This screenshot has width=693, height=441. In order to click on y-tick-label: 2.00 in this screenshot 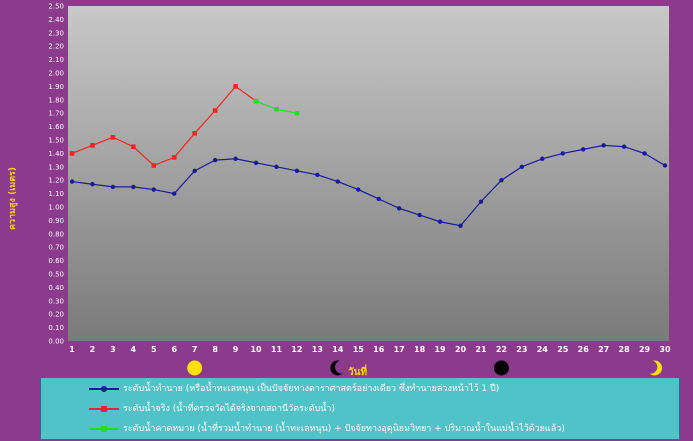, I will do `click(56, 74)`.